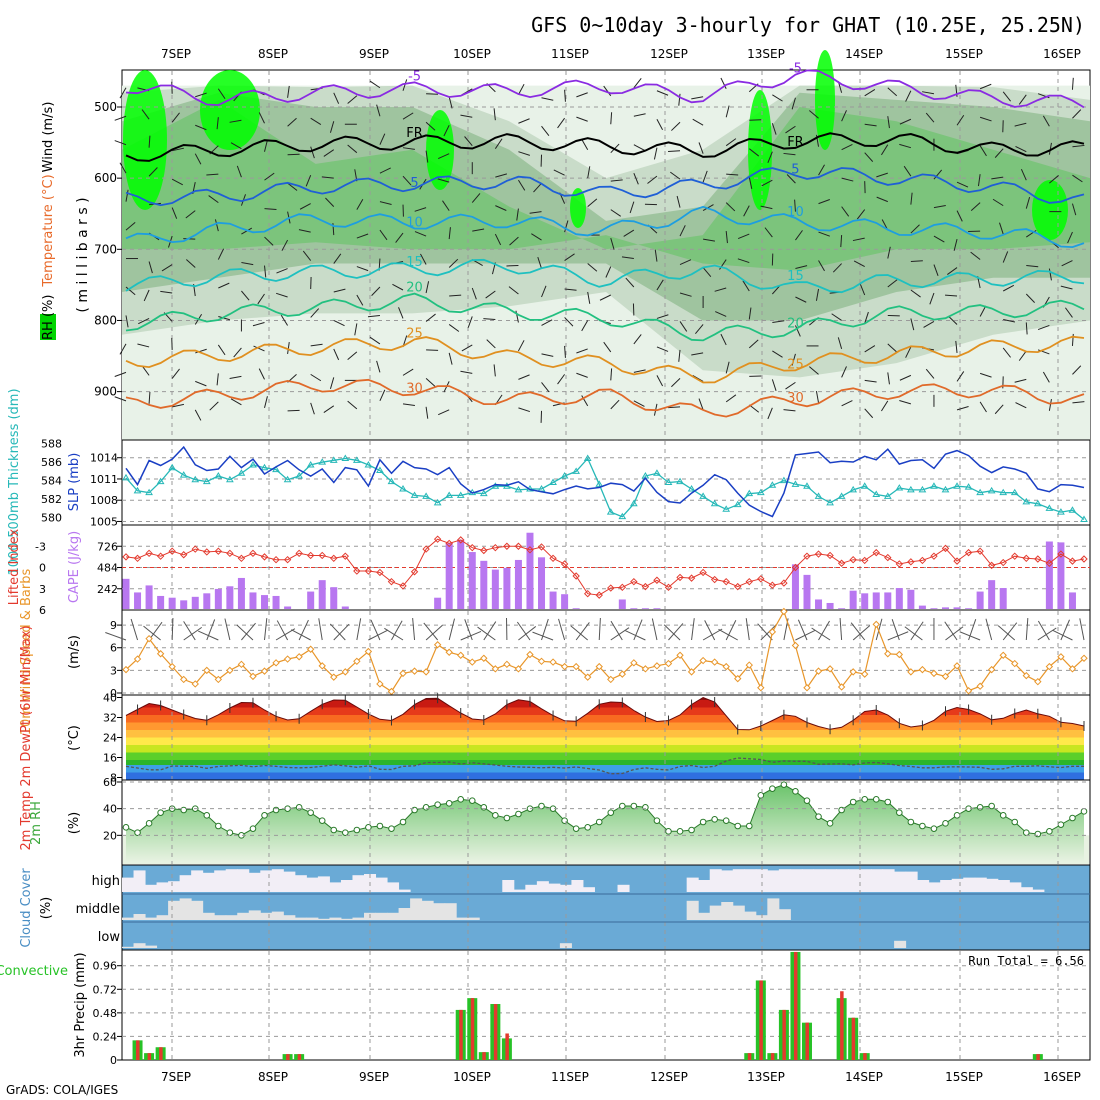 This screenshot has width=1100, height=1100. What do you see at coordinates (795, 398) in the screenshot?
I see `isotherm-label: 30` at bounding box center [795, 398].